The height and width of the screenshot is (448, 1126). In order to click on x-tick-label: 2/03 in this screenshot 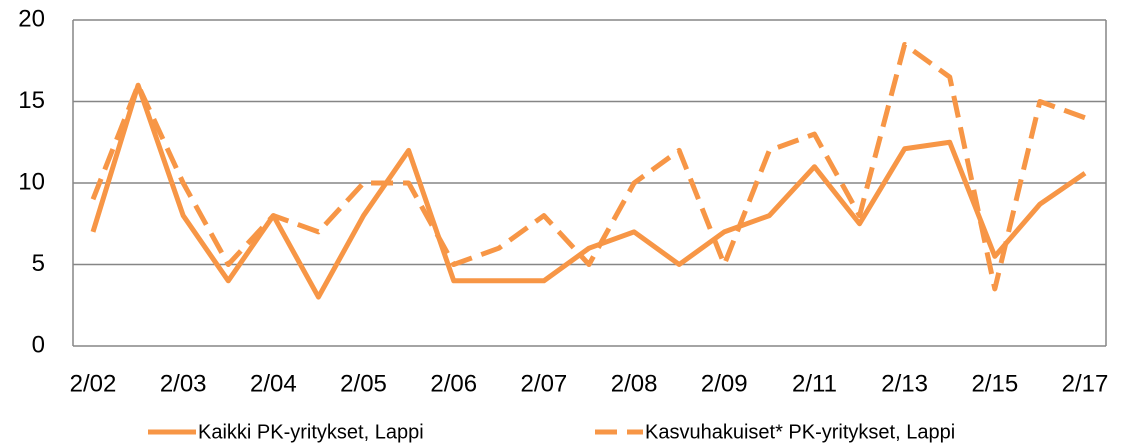, I will do `click(183, 383)`.